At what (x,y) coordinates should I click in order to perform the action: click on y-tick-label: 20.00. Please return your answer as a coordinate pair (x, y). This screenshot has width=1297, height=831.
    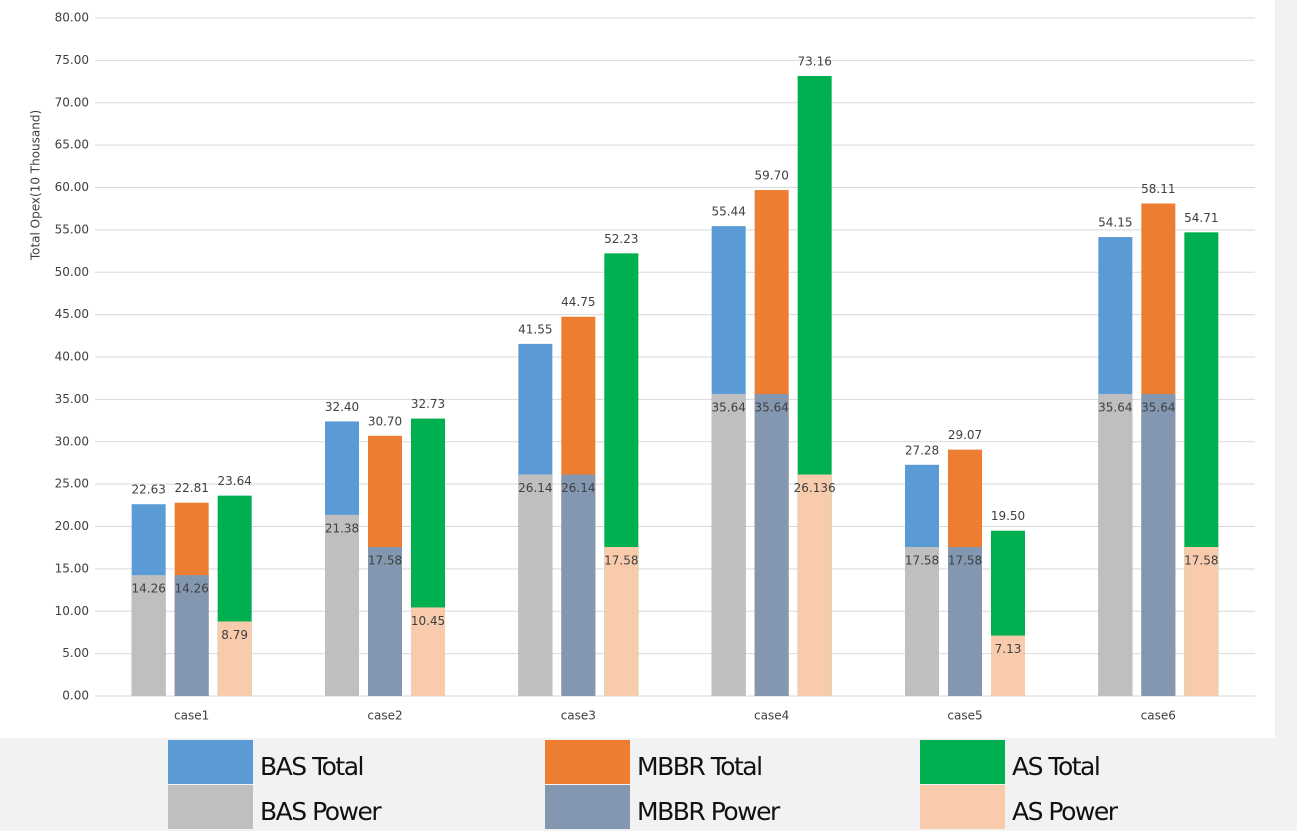
    Looking at the image, I should click on (72, 526).